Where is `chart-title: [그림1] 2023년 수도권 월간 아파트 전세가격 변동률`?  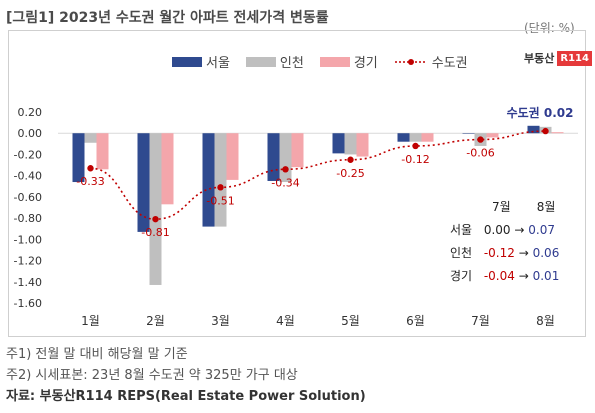
chart-title: [그림1] 2023년 수도권 월간 아파트 전세가격 변동률 is located at coordinates (167, 18).